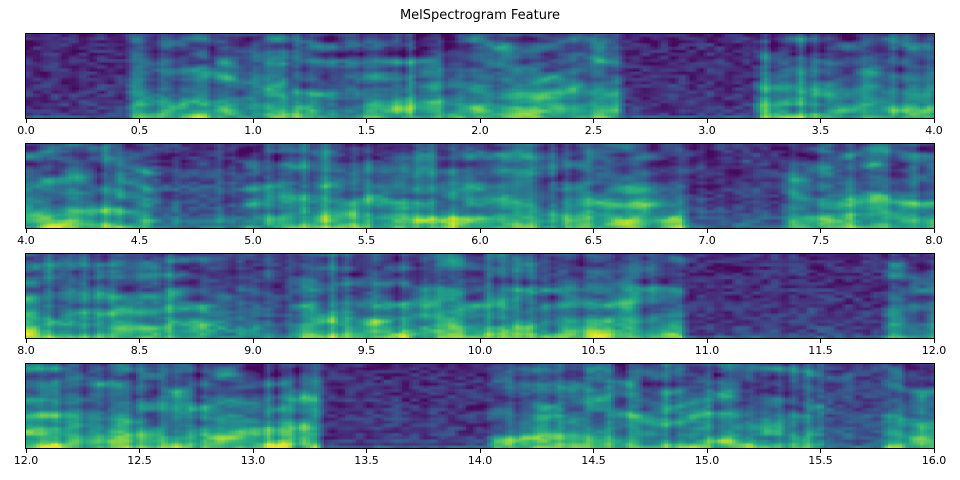 The width and height of the screenshot is (960, 480). I want to click on x-tick-label: 2.5, so click(593, 130).